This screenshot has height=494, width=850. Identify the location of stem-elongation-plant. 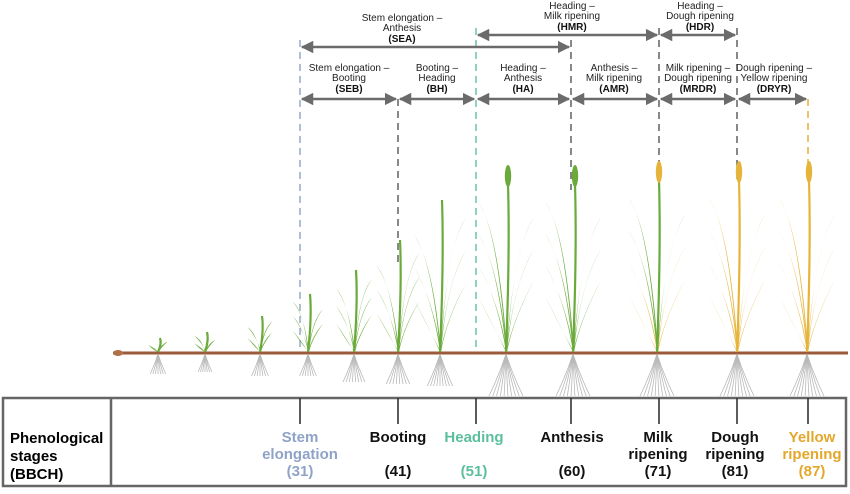
(308, 335).